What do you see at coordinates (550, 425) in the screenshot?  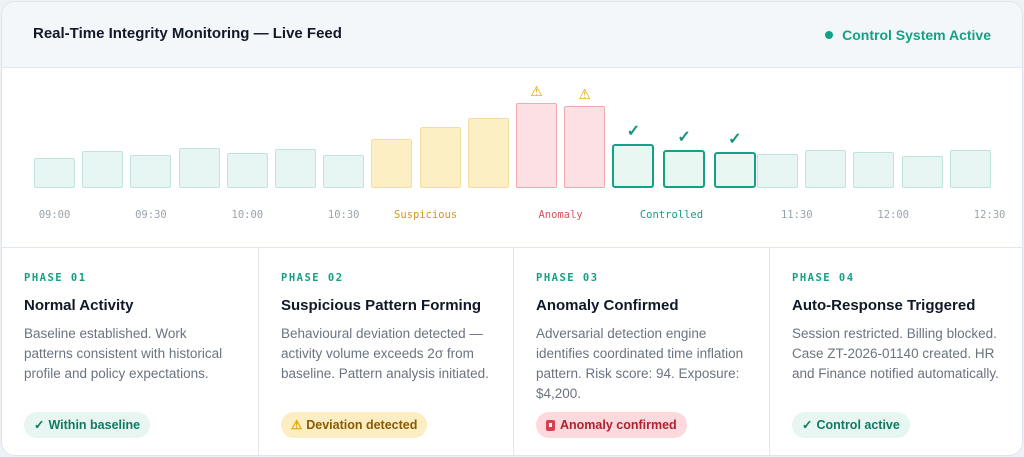 I see `alert-icon` at bounding box center [550, 425].